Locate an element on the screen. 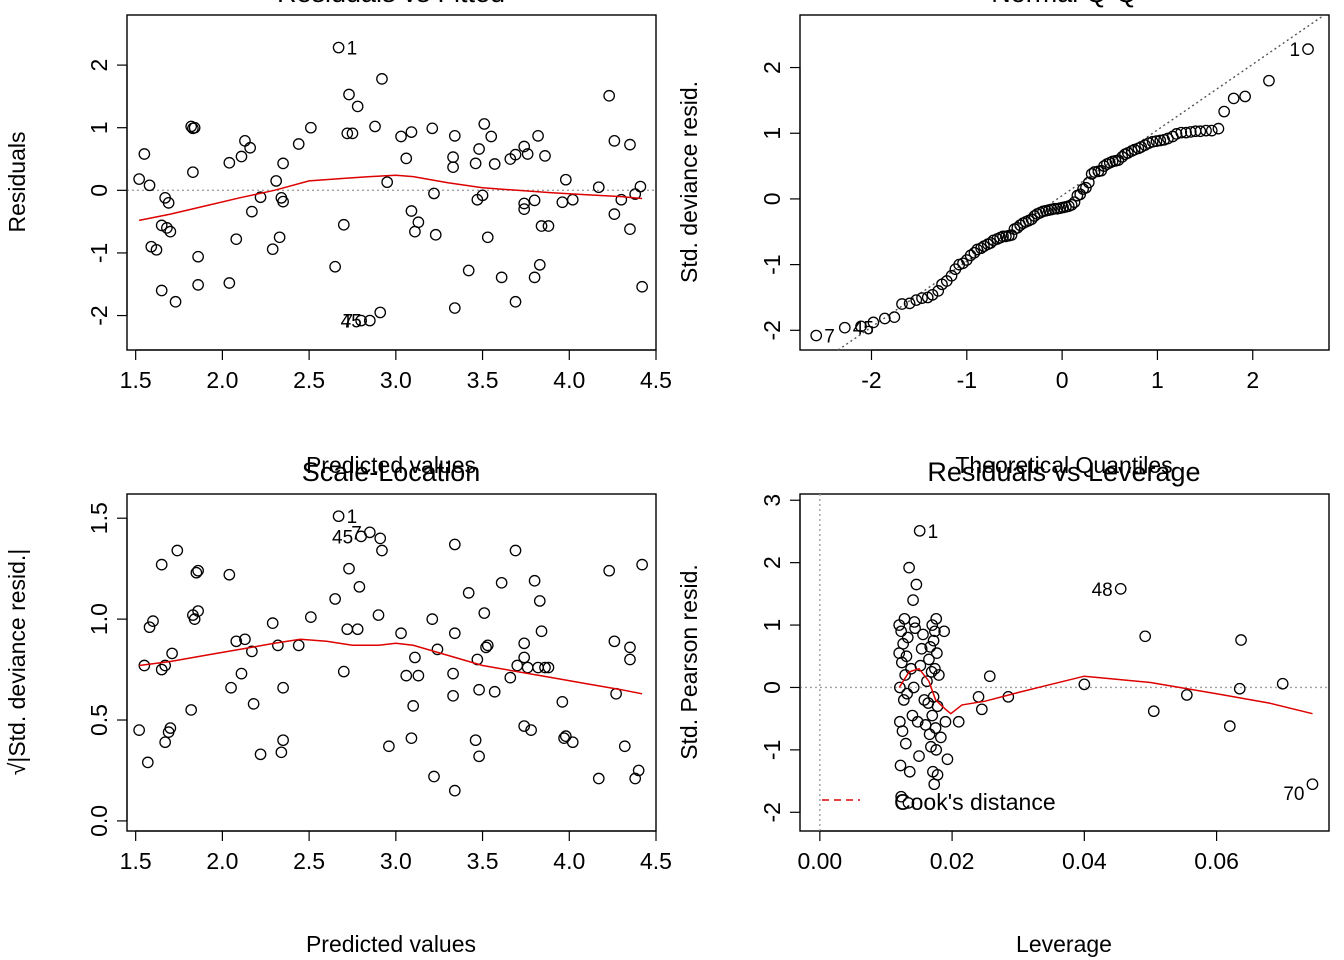 This screenshot has width=1344, height=960. loess-smooth-line is located at coordinates (1105, 691).